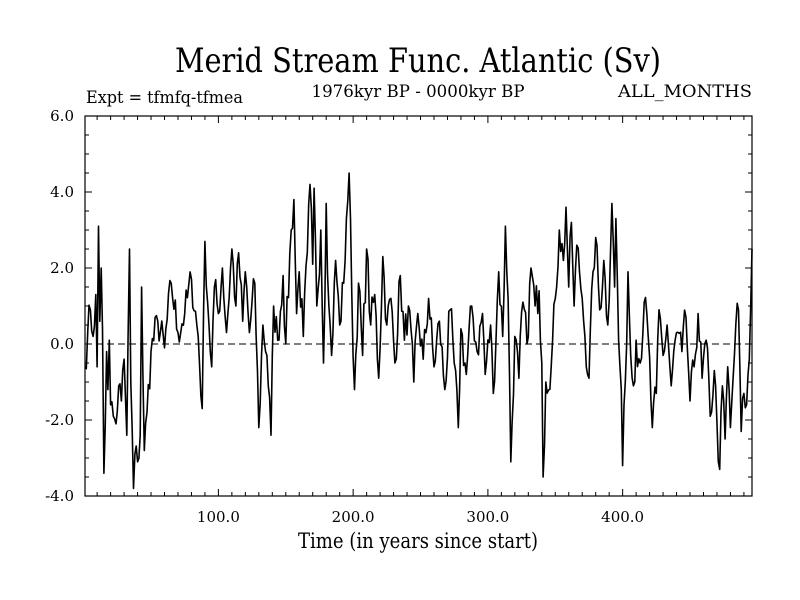  What do you see at coordinates (622, 517) in the screenshot?
I see `x-tick-label: 400.0` at bounding box center [622, 517].